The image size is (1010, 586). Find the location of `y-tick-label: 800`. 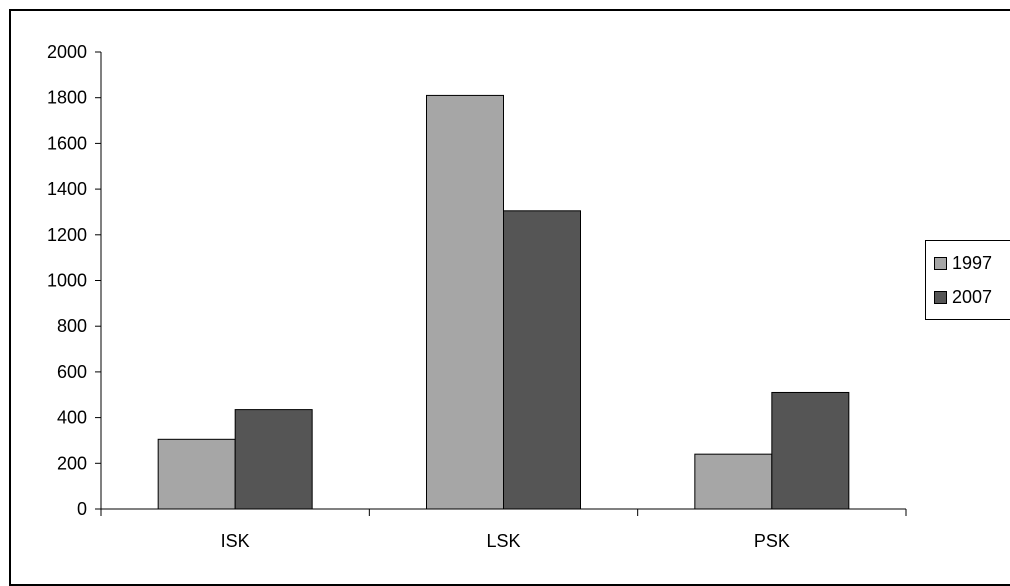

y-tick-label: 800 is located at coordinates (72, 326).